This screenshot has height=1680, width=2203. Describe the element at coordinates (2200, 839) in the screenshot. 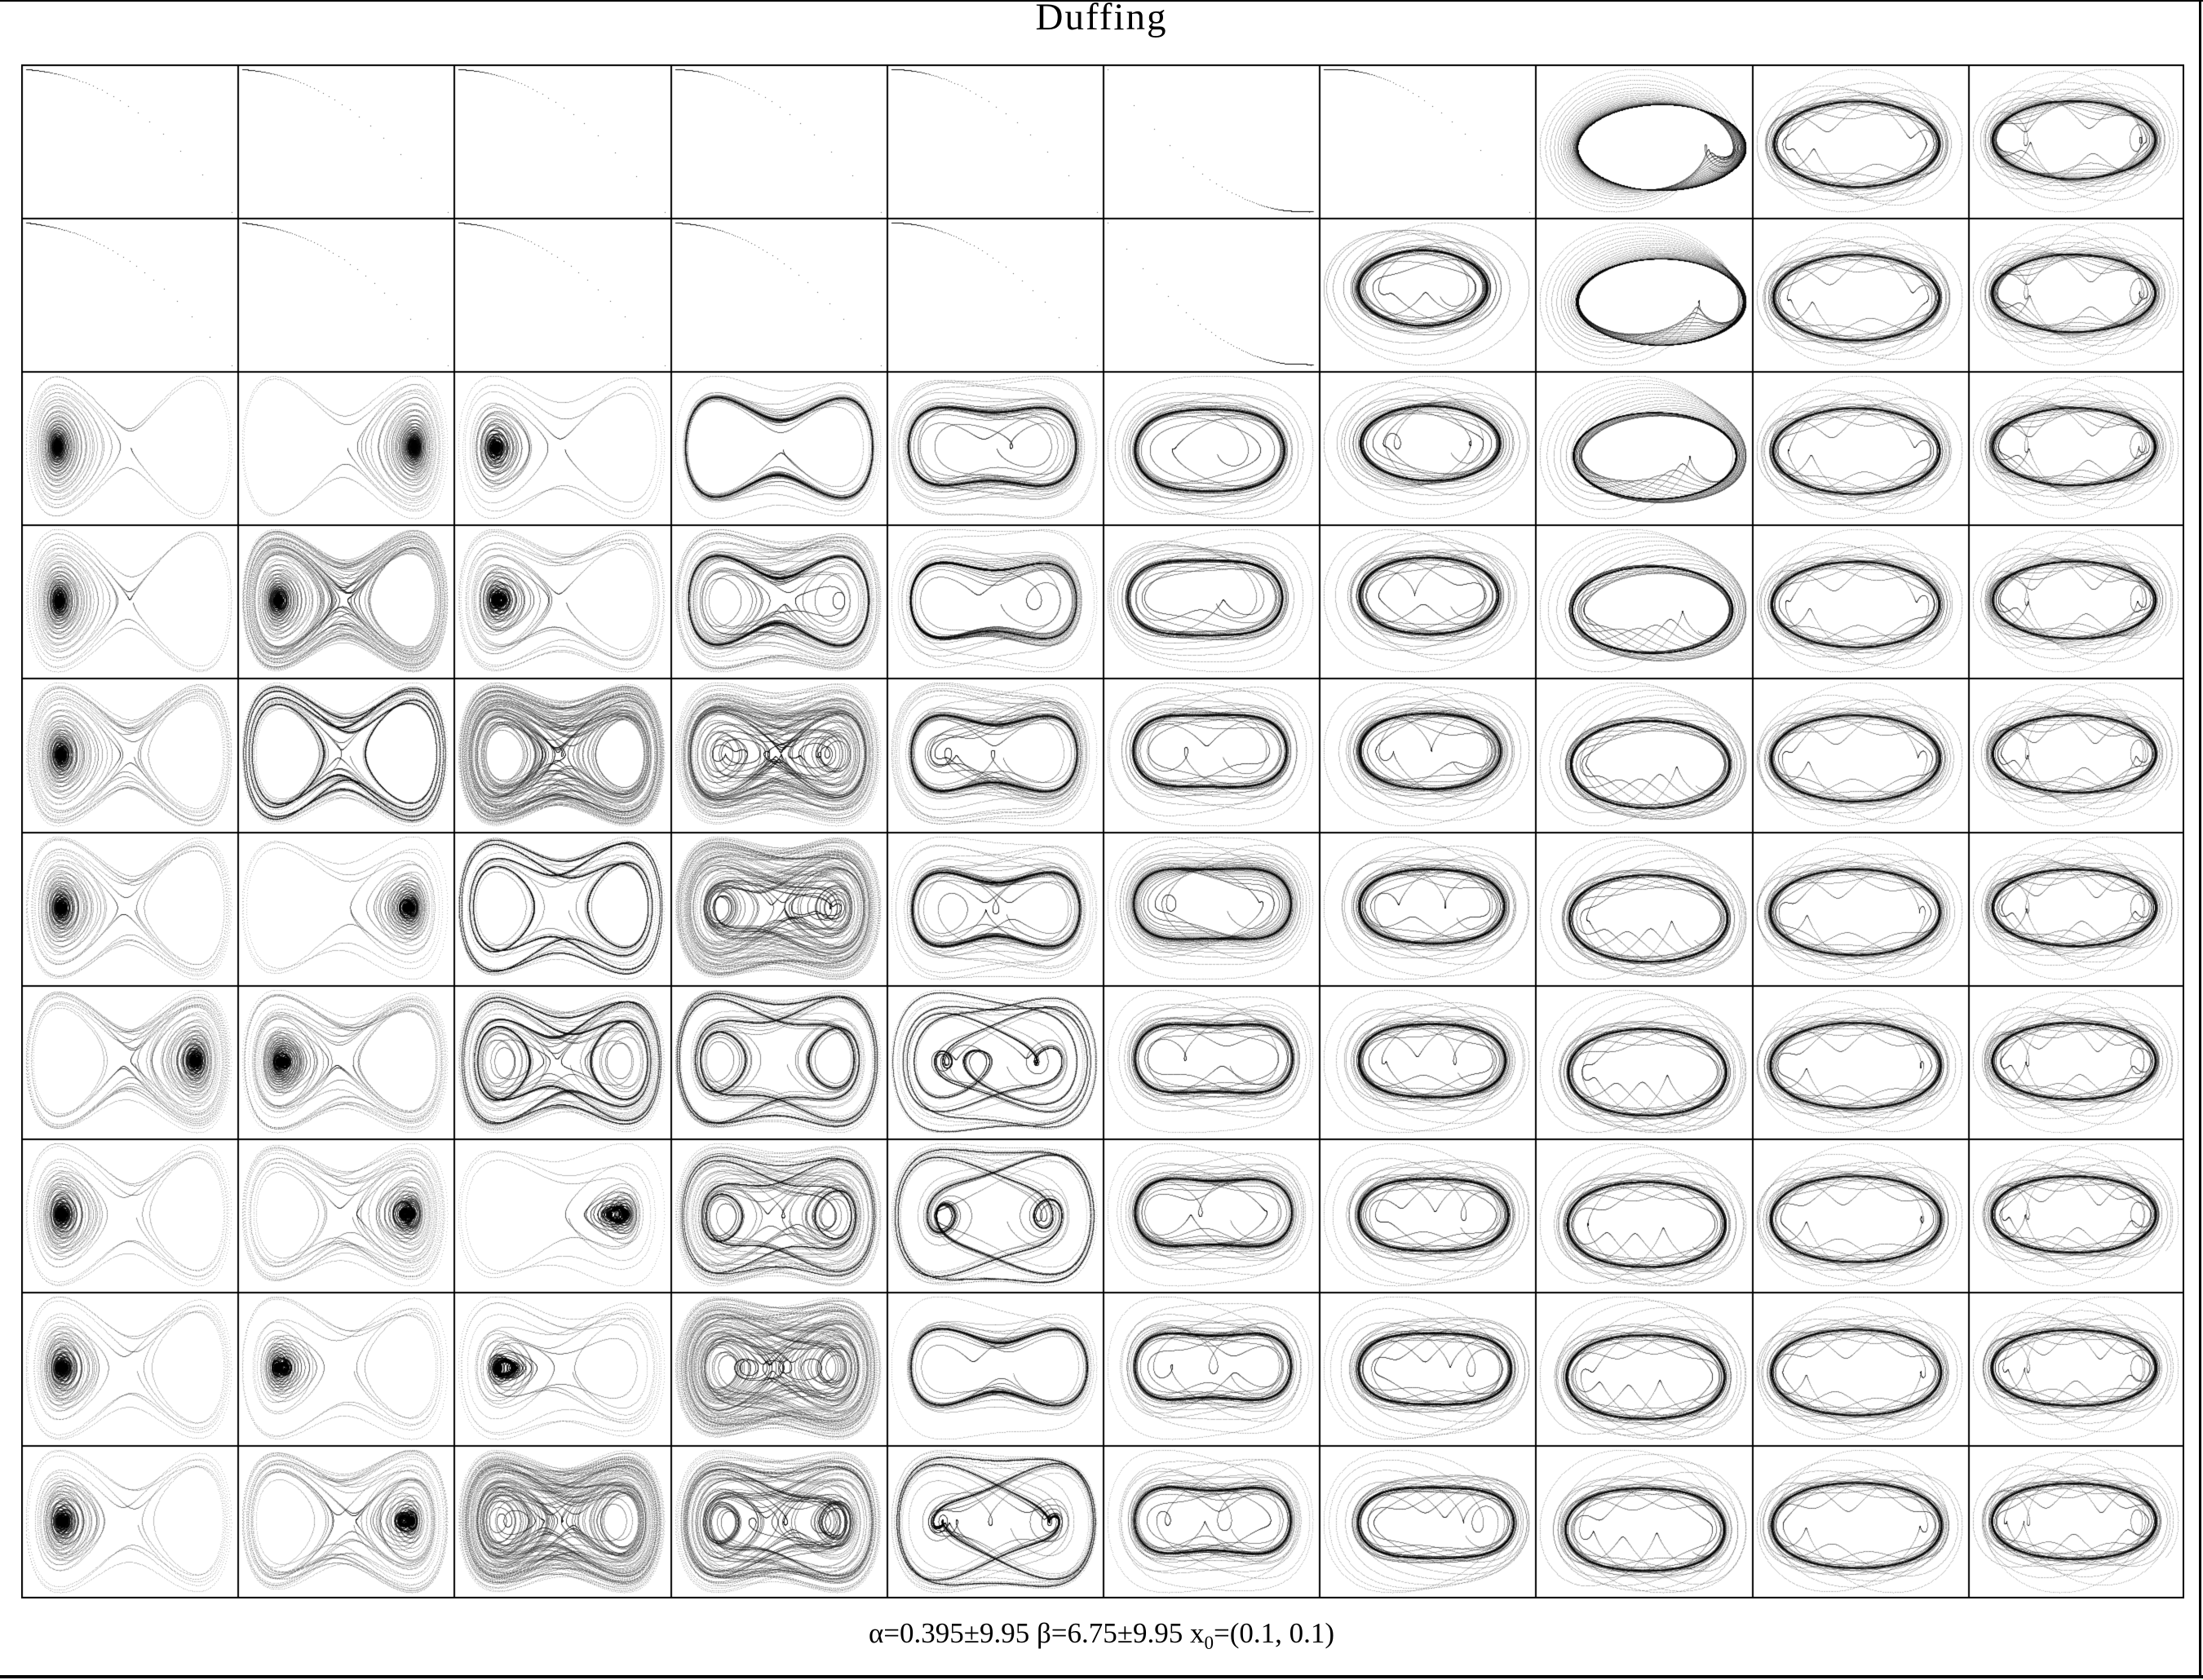

I see `window-border-right` at that location.